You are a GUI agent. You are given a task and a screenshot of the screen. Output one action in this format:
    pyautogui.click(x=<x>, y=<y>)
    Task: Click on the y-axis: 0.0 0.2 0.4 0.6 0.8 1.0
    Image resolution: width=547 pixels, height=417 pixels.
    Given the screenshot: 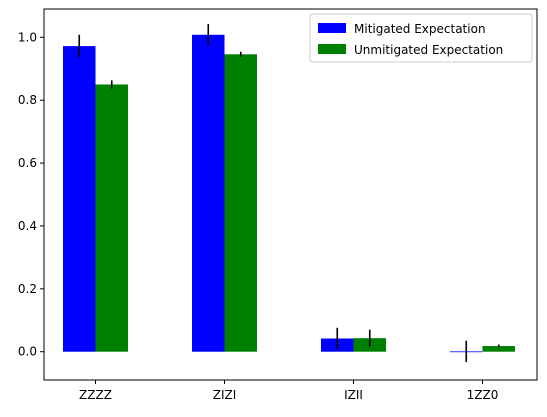 What is the action you would take?
    pyautogui.click(x=31, y=194)
    